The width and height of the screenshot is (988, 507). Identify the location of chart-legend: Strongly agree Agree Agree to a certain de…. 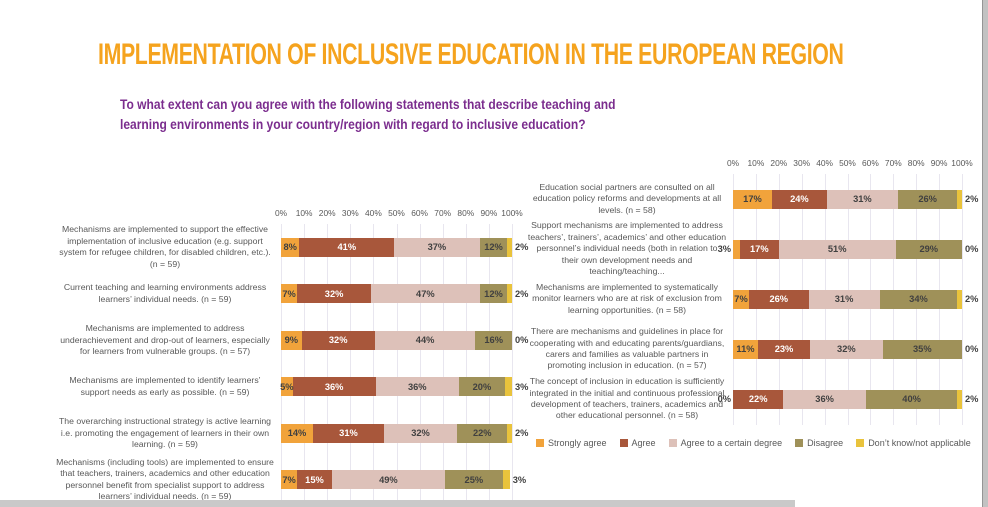
(757, 443).